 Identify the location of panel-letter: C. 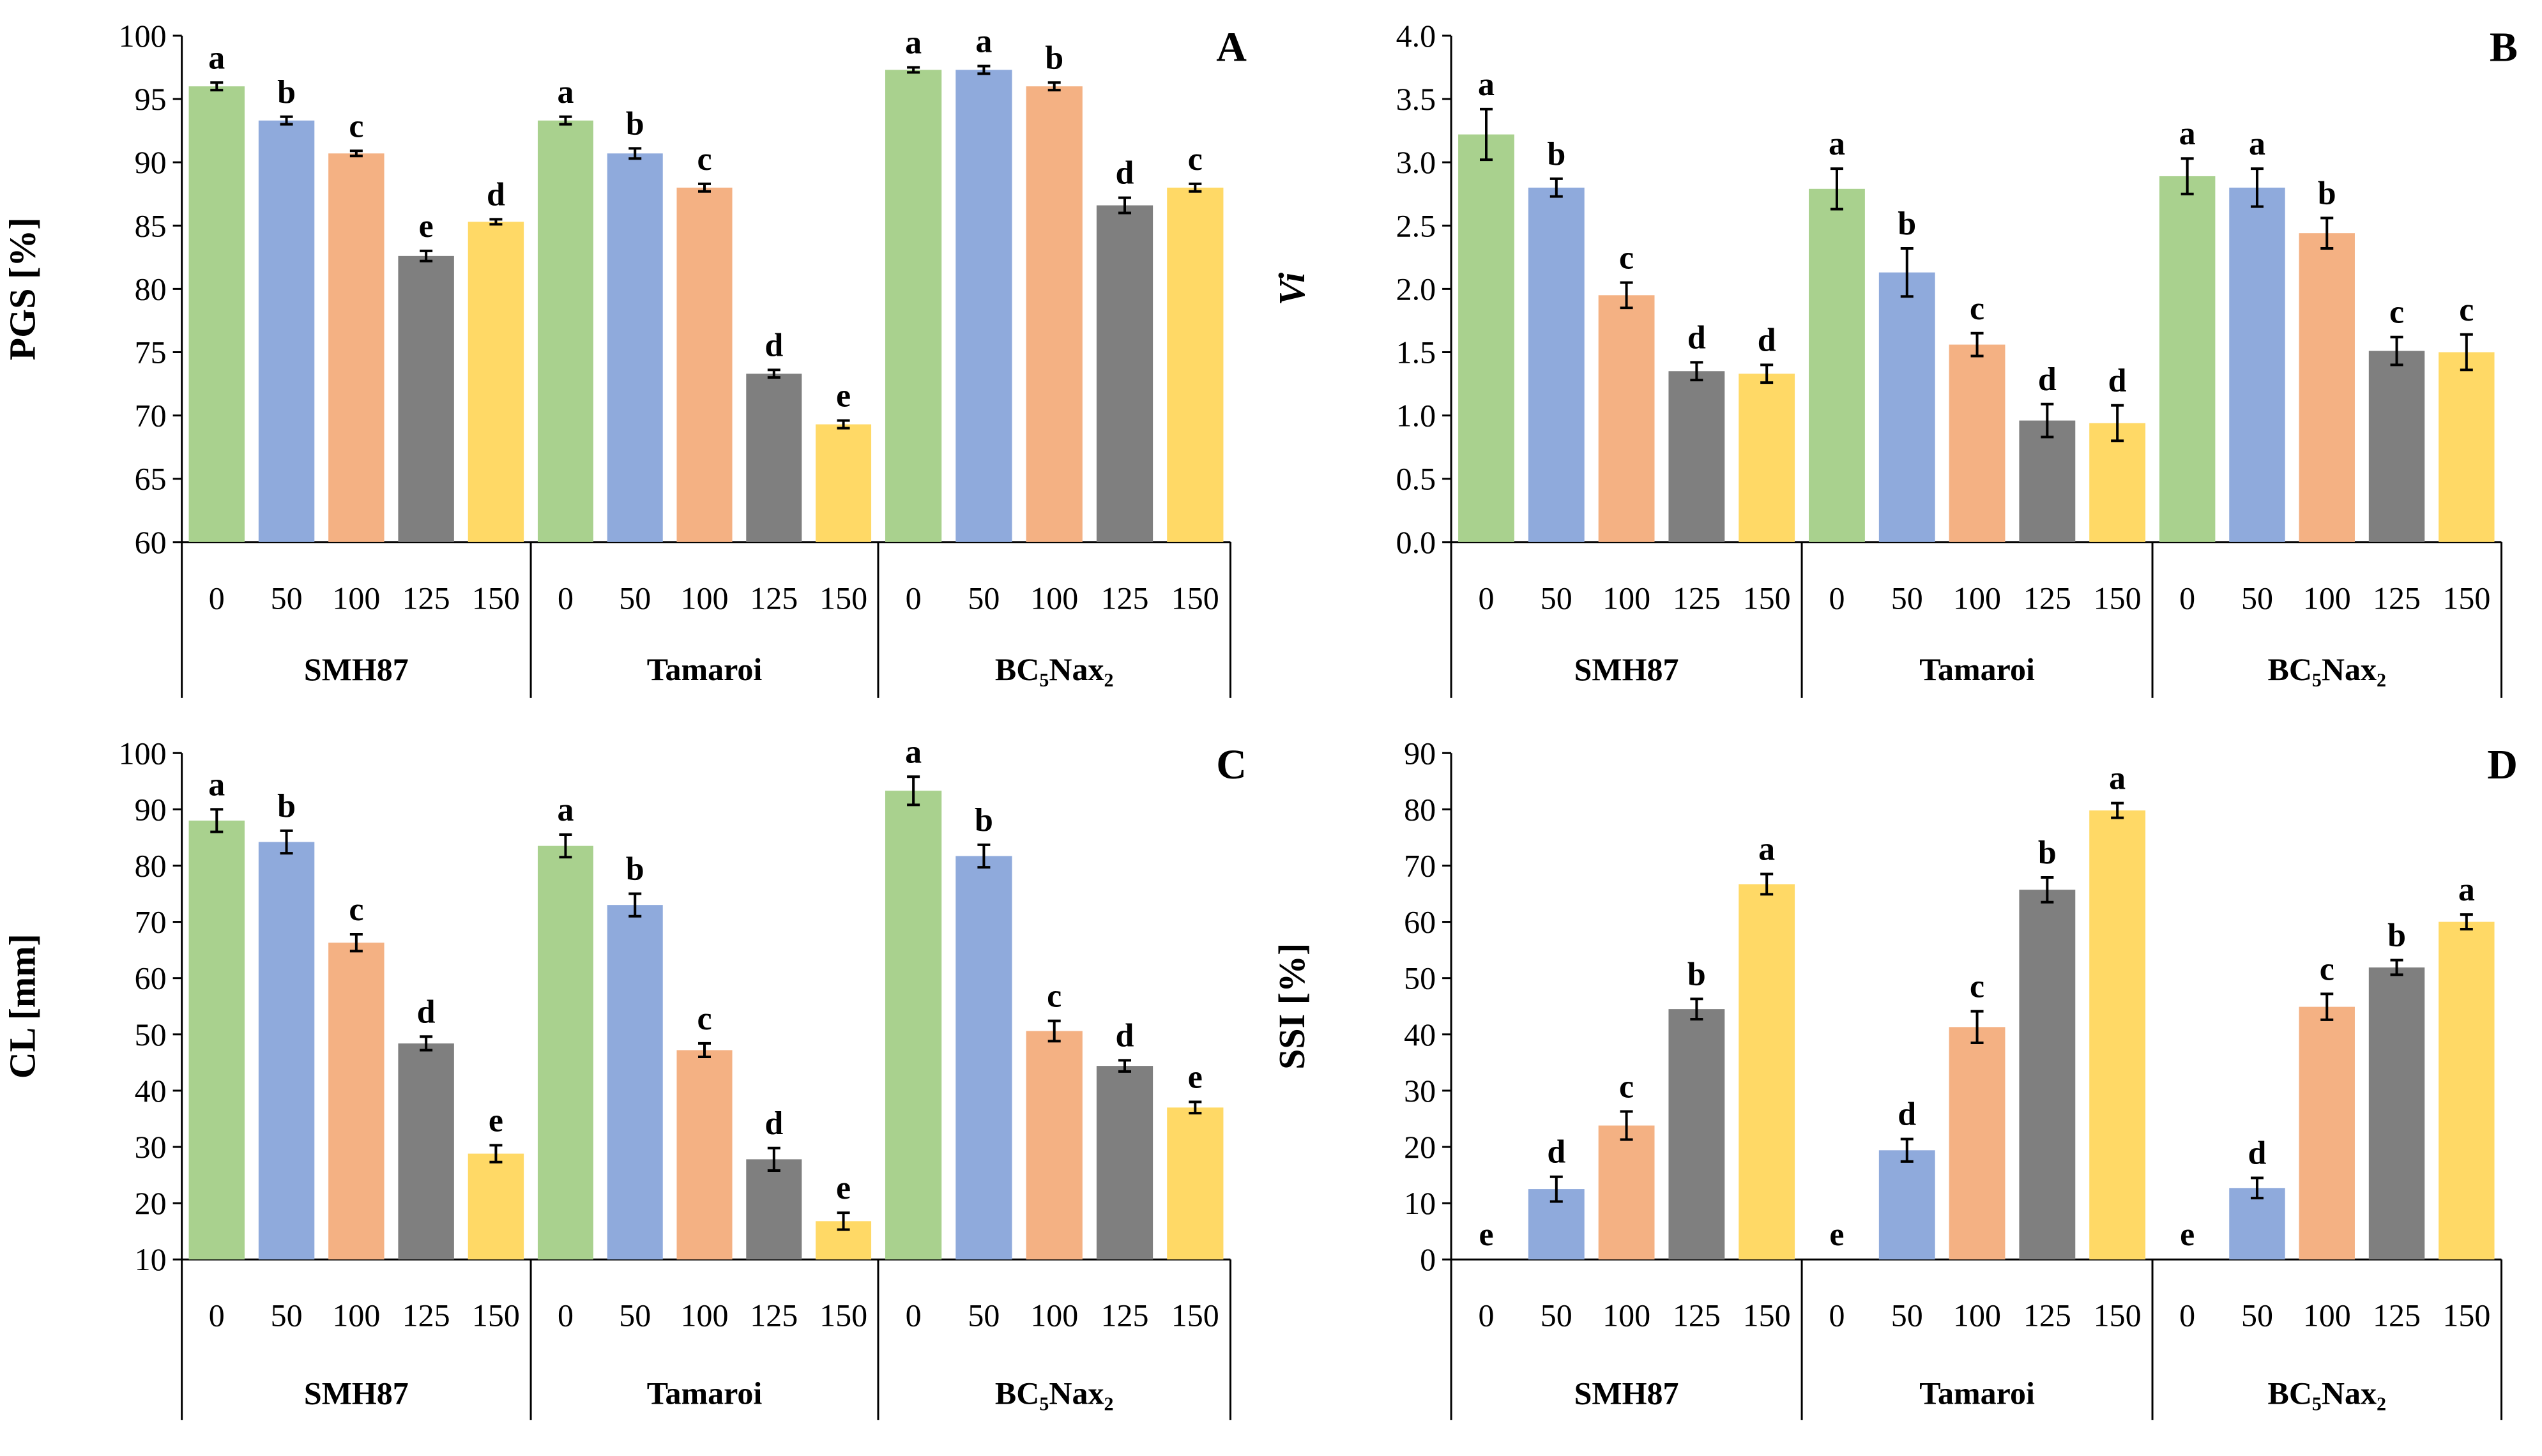
(1231, 764).